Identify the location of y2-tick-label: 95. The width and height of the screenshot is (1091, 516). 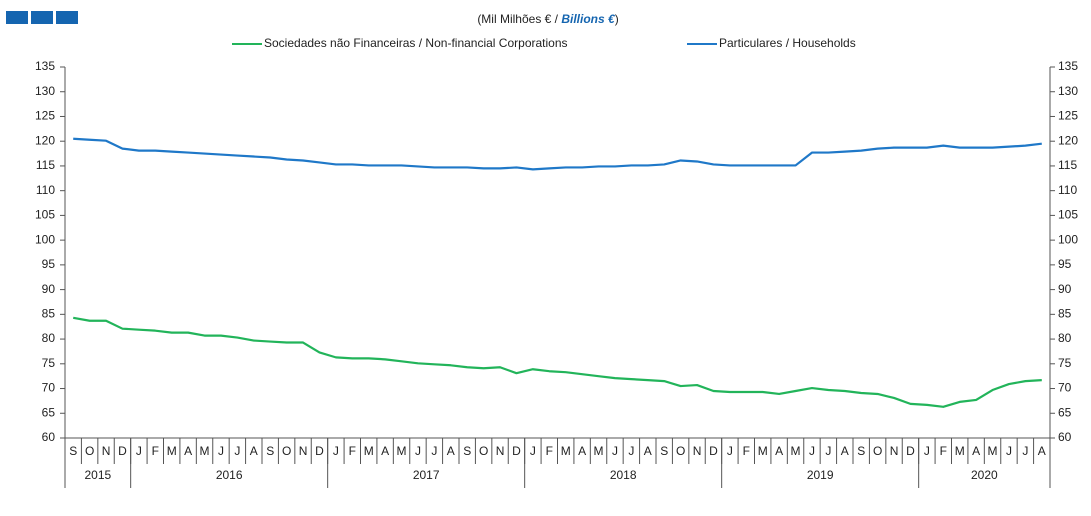
(1065, 264).